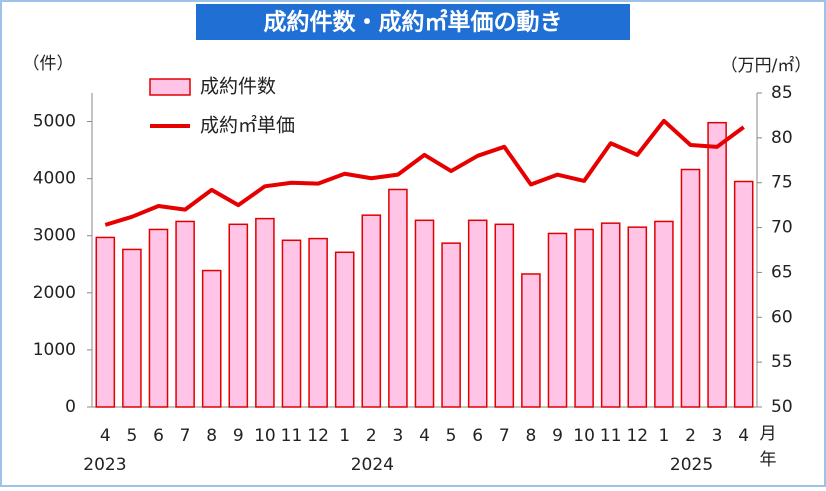  Describe the element at coordinates (691, 465) in the screenshot. I see `year-label: 2025` at that location.